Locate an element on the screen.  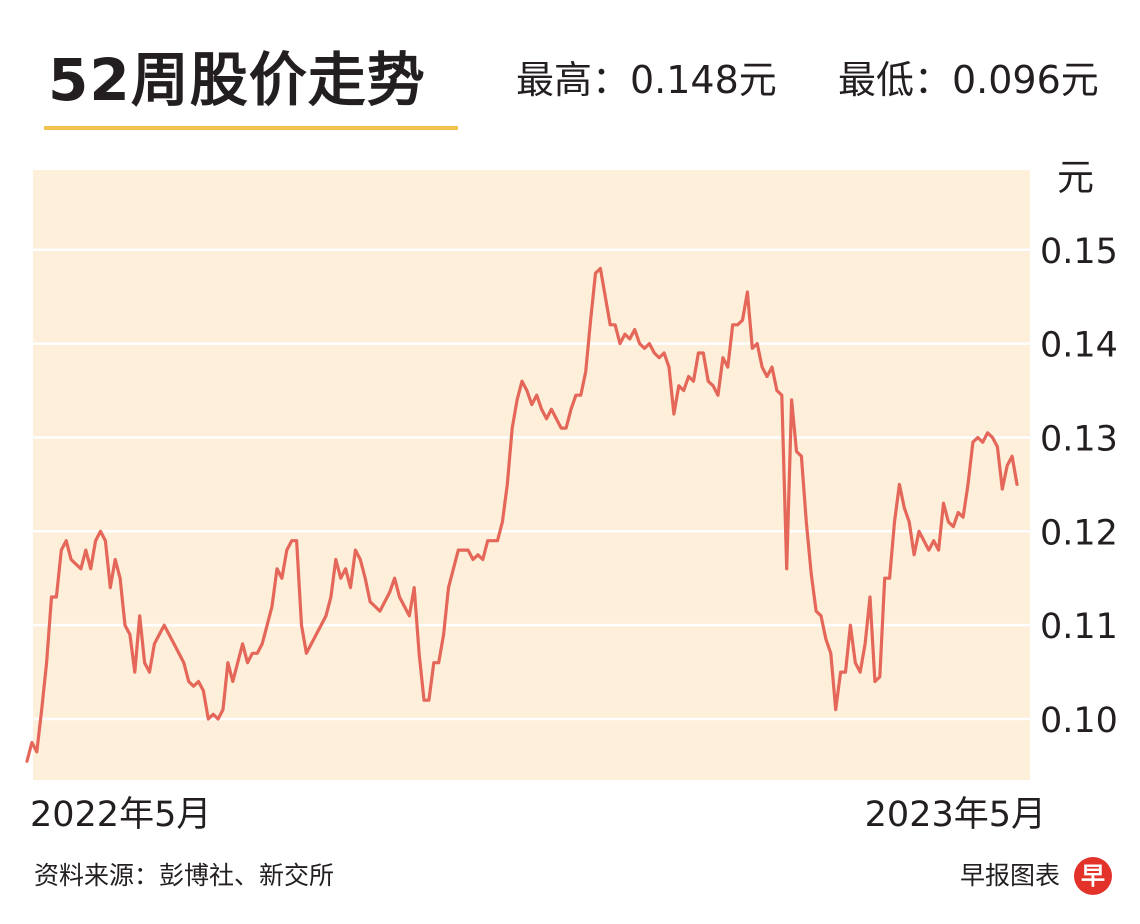
y-tick-label: 0.13 is located at coordinates (1079, 439).